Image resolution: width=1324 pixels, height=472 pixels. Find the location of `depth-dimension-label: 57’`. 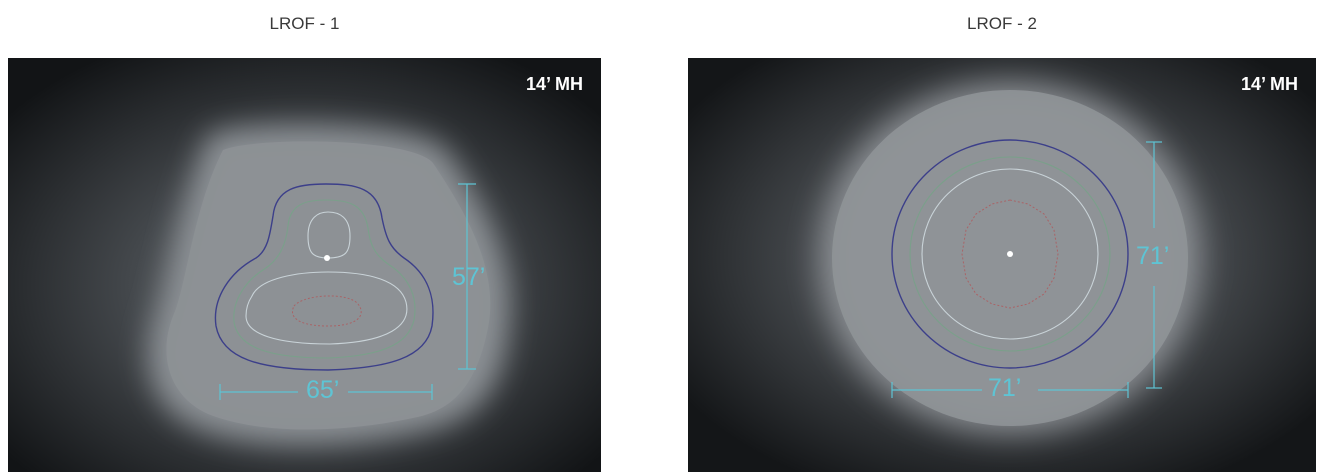

depth-dimension-label: 57’ is located at coordinates (469, 277).